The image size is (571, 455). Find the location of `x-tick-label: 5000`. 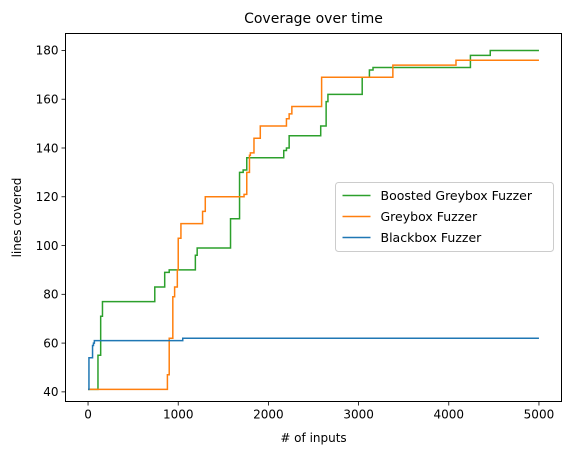

x-tick-label: 5000 is located at coordinates (539, 415).